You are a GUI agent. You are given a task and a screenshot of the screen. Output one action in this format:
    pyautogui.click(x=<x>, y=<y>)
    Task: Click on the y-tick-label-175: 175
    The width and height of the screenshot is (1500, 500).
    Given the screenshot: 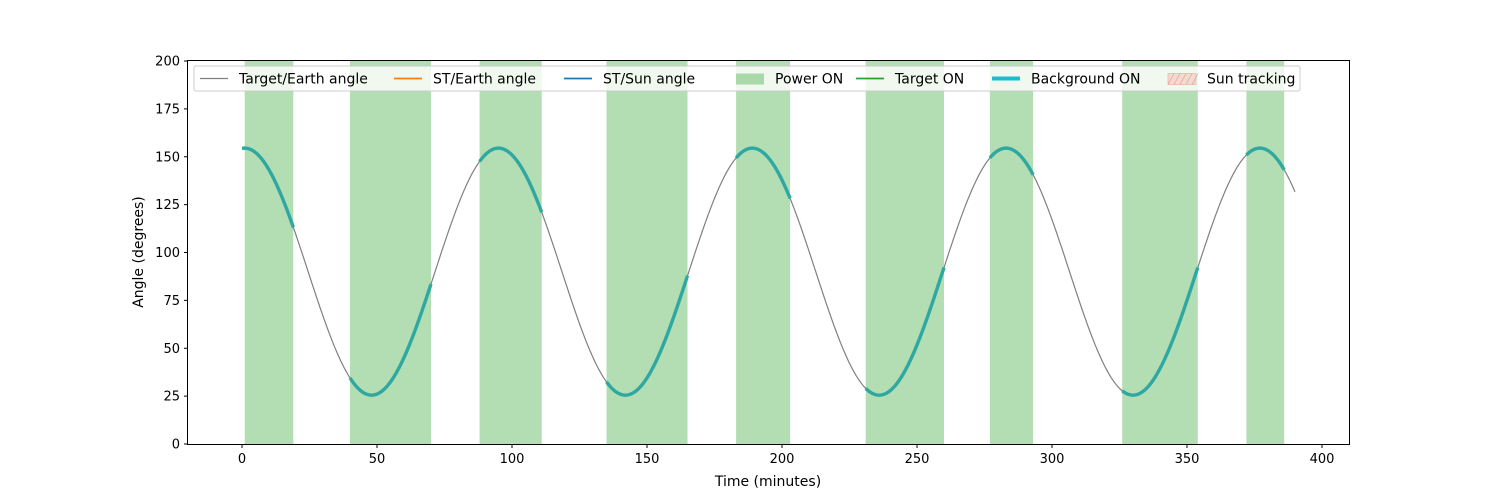 What is the action you would take?
    pyautogui.click(x=167, y=109)
    